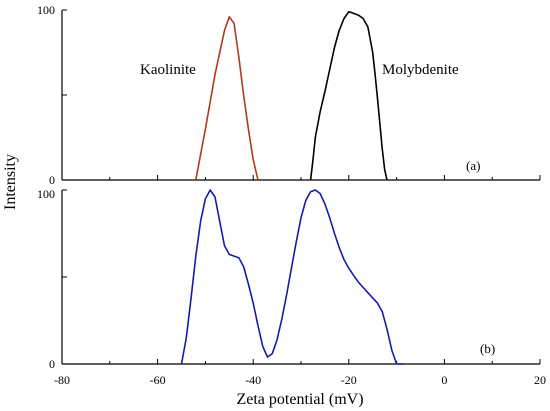  What do you see at coordinates (52, 364) in the screenshot?
I see `panel-b-ytick-0: 0` at bounding box center [52, 364].